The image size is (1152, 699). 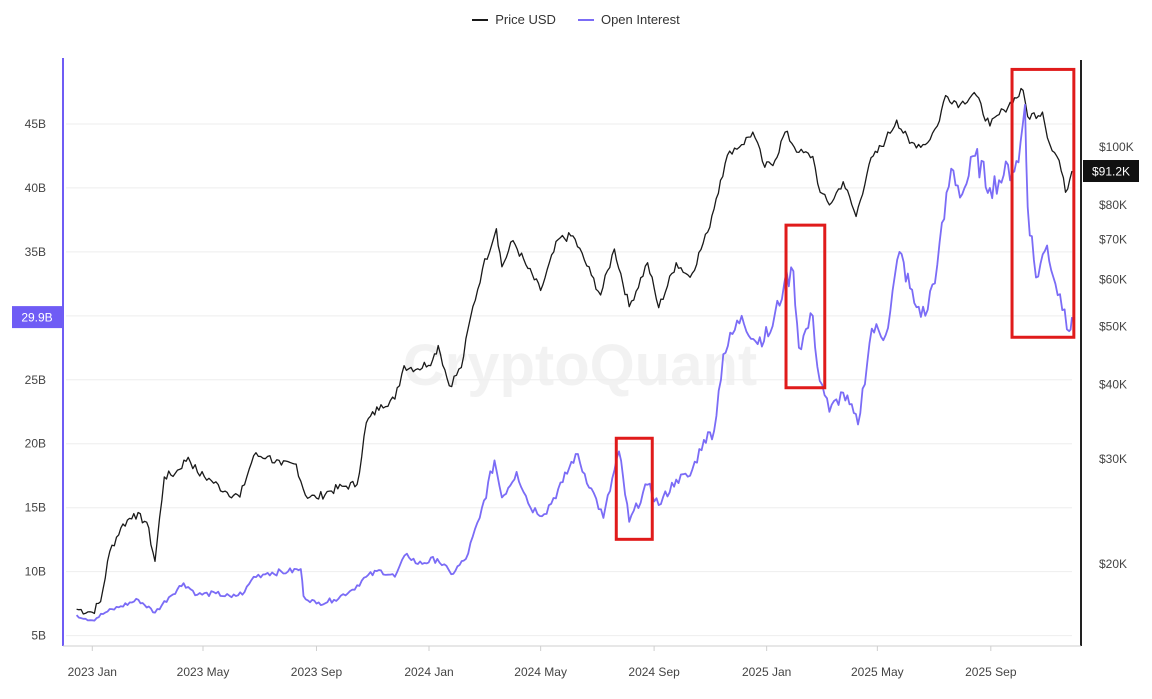 What do you see at coordinates (35, 124) in the screenshot?
I see `y-left-tick-label: 45B` at bounding box center [35, 124].